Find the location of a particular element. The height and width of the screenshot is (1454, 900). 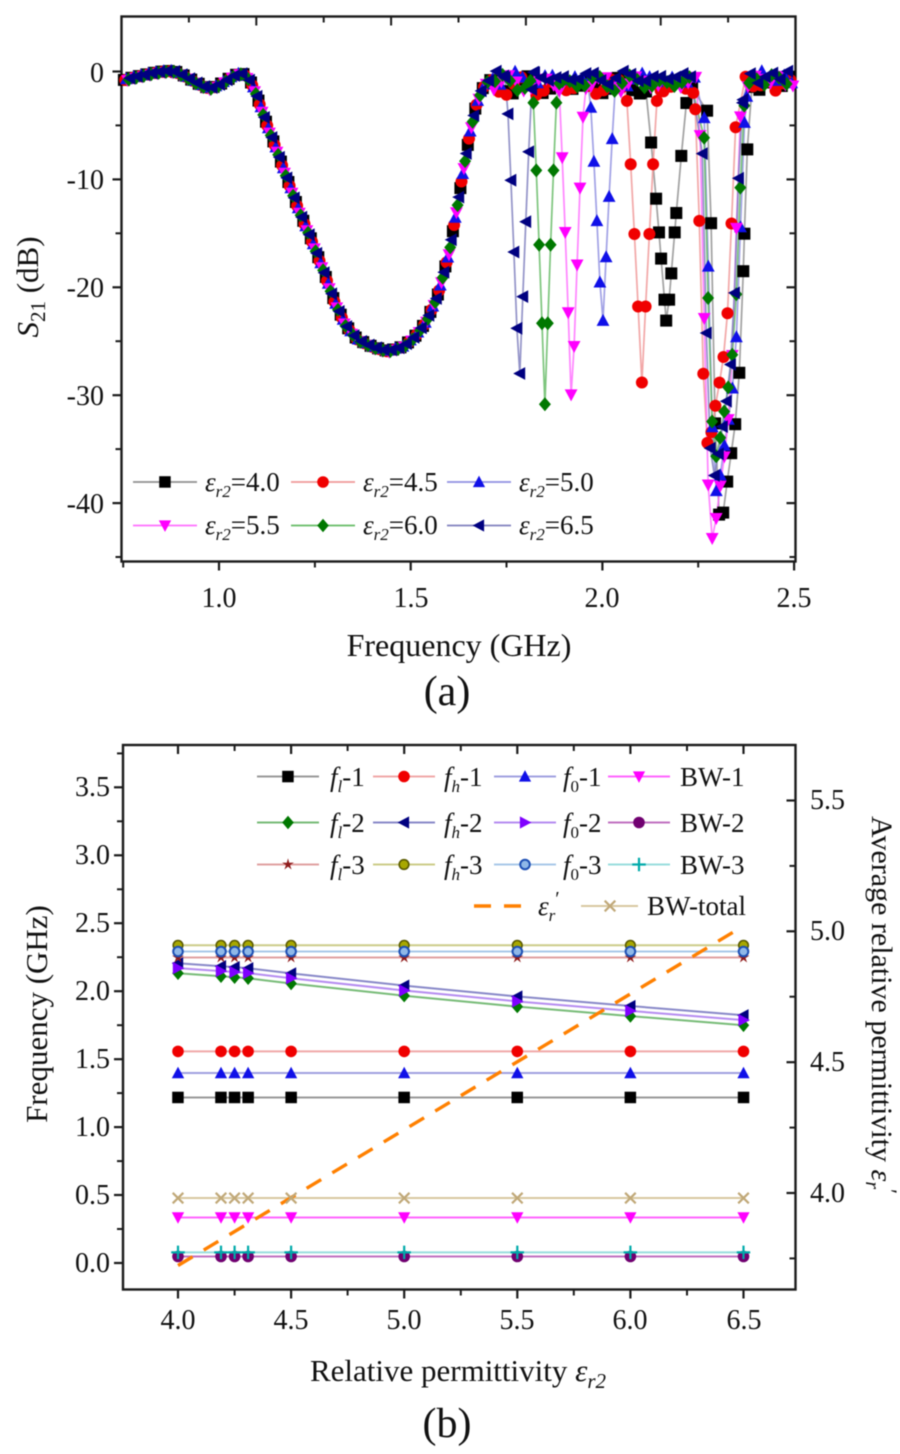

svg-text: 0.0 is located at coordinates (92, 1263).